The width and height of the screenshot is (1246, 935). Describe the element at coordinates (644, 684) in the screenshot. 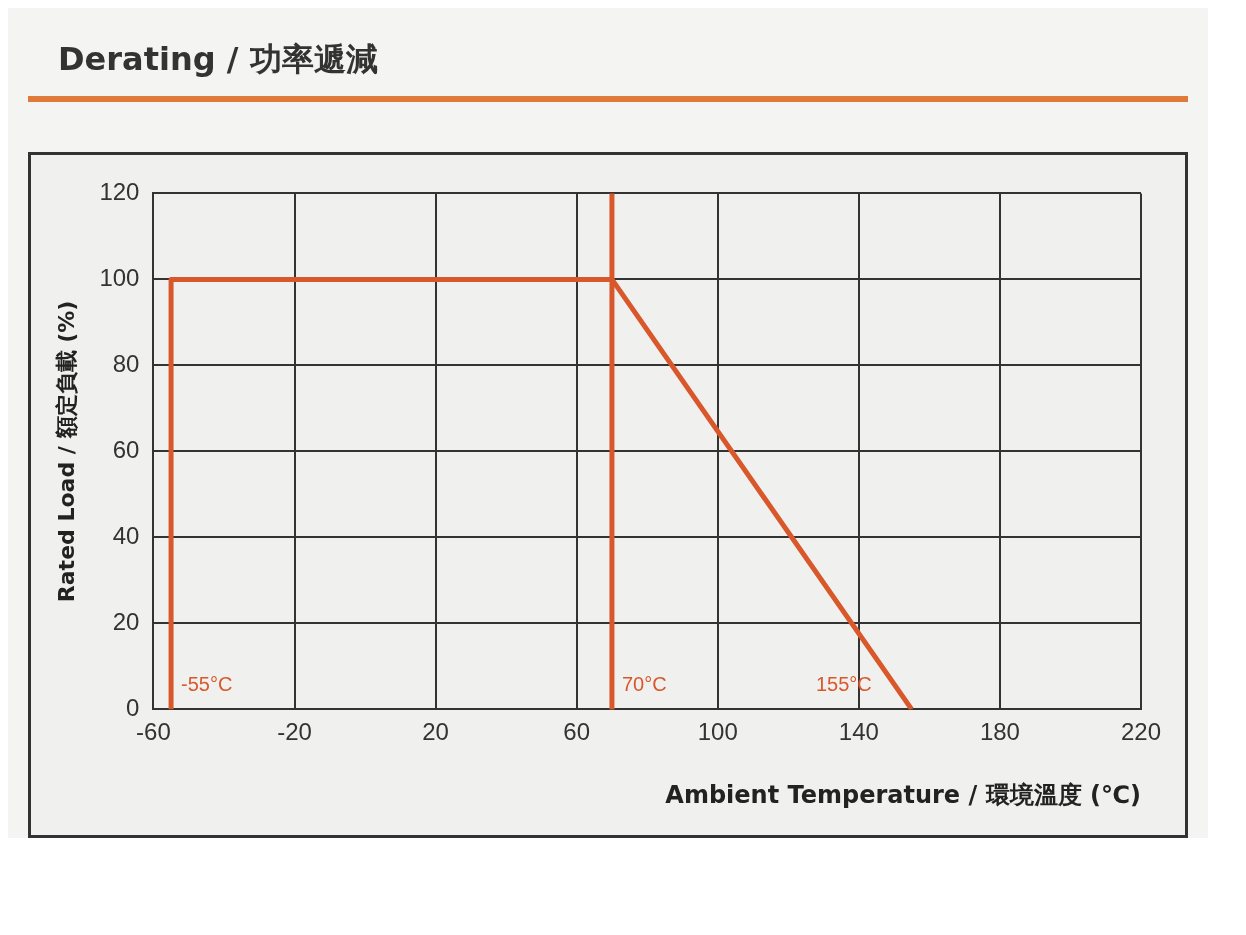

I see `ref-line-label: 70°C` at that location.